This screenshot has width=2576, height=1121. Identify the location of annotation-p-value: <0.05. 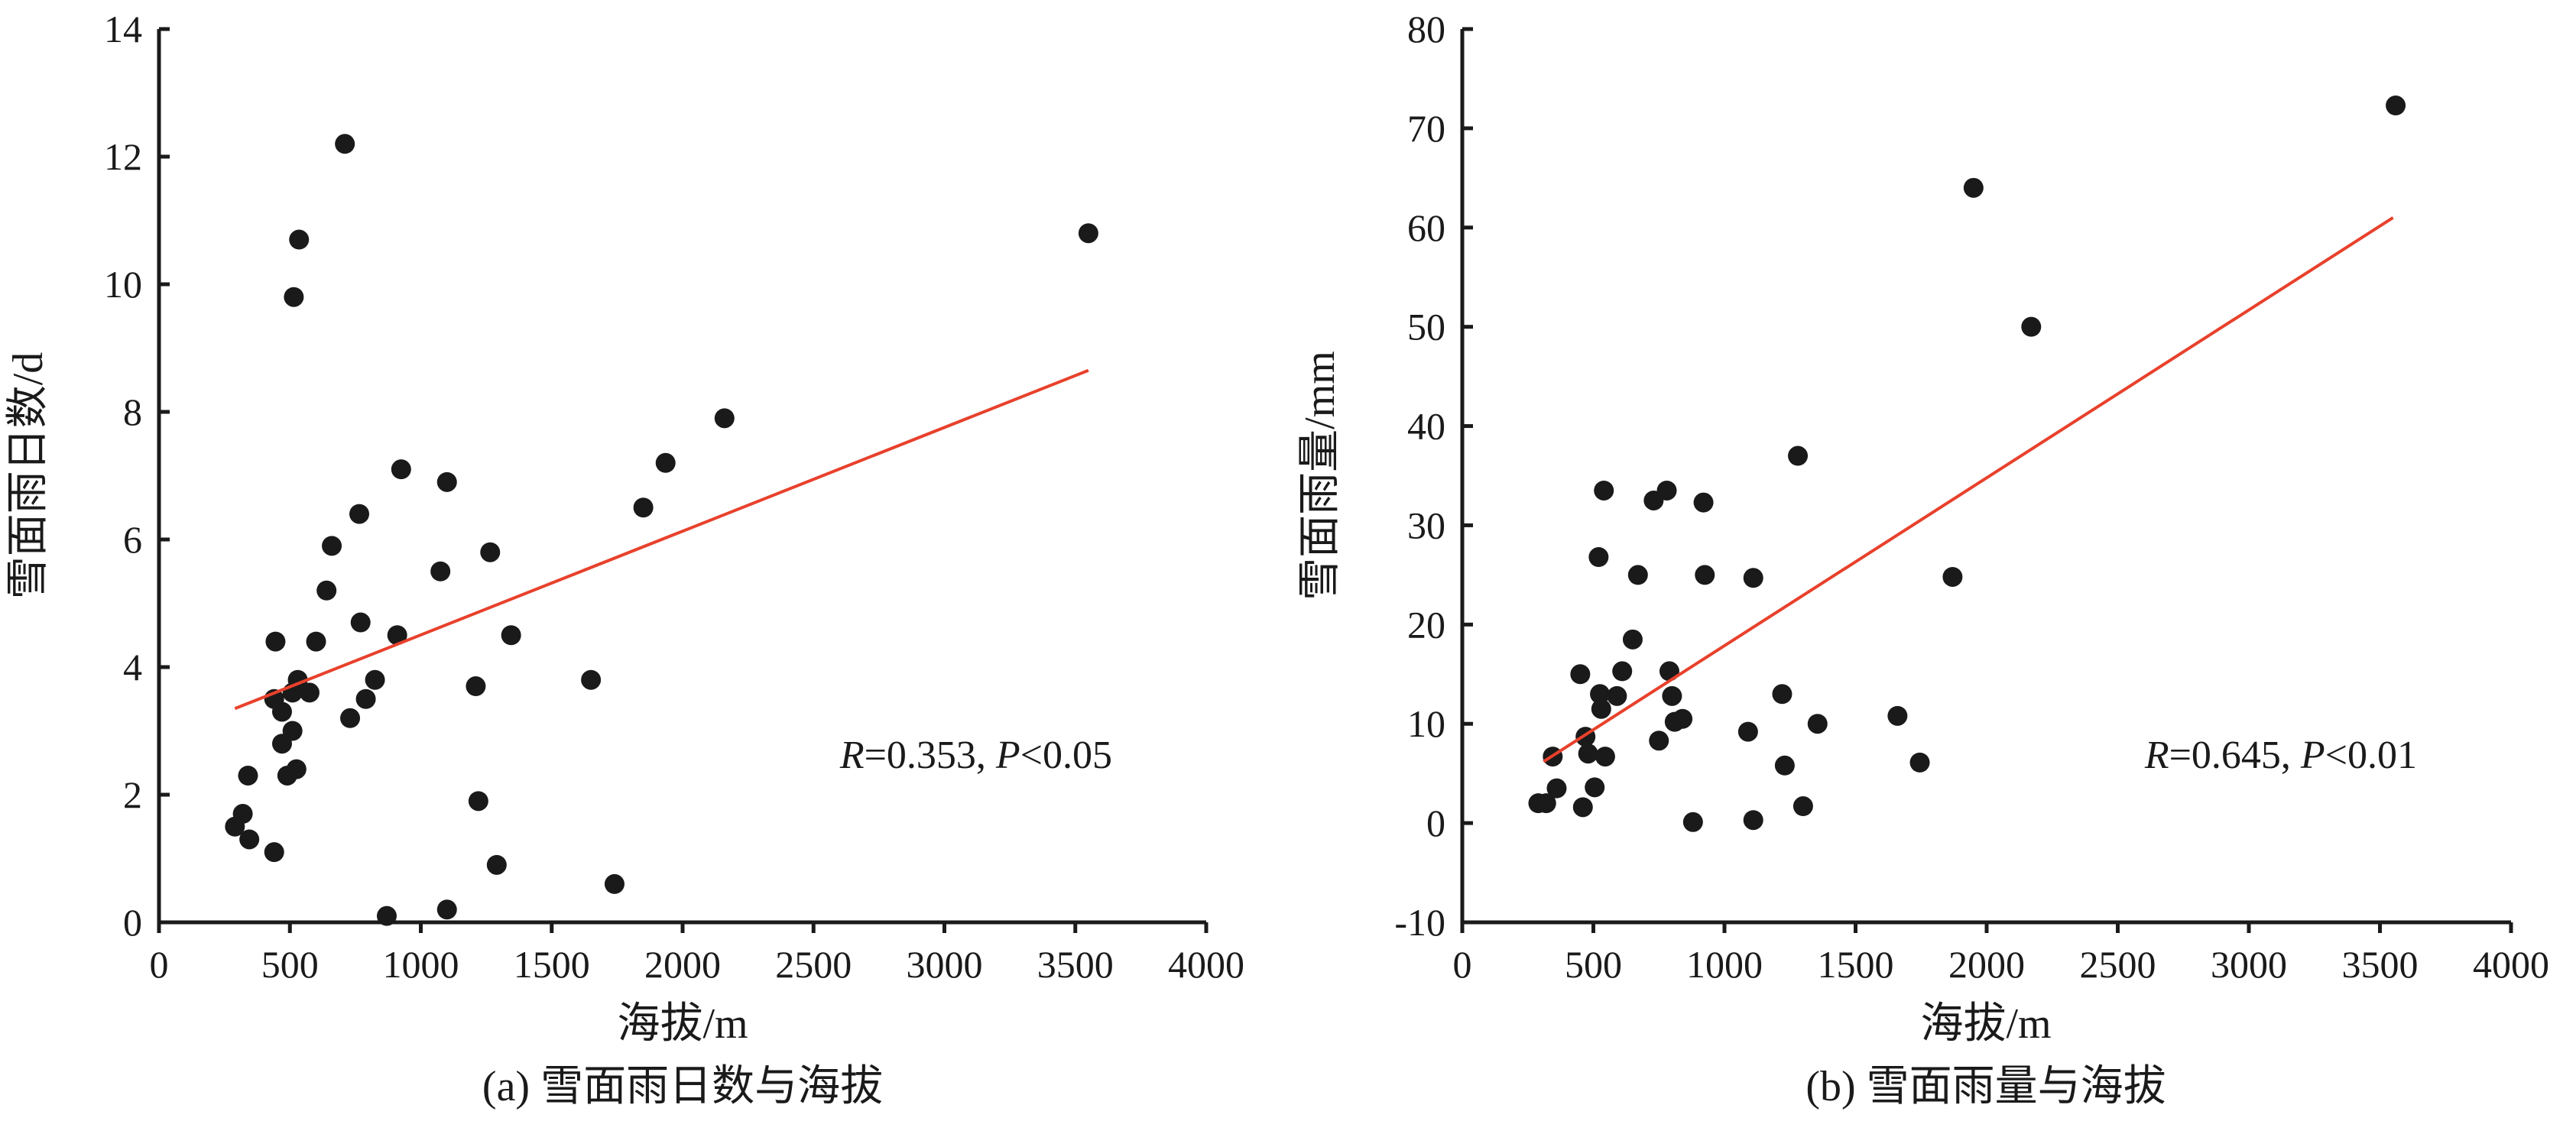
(1066, 755).